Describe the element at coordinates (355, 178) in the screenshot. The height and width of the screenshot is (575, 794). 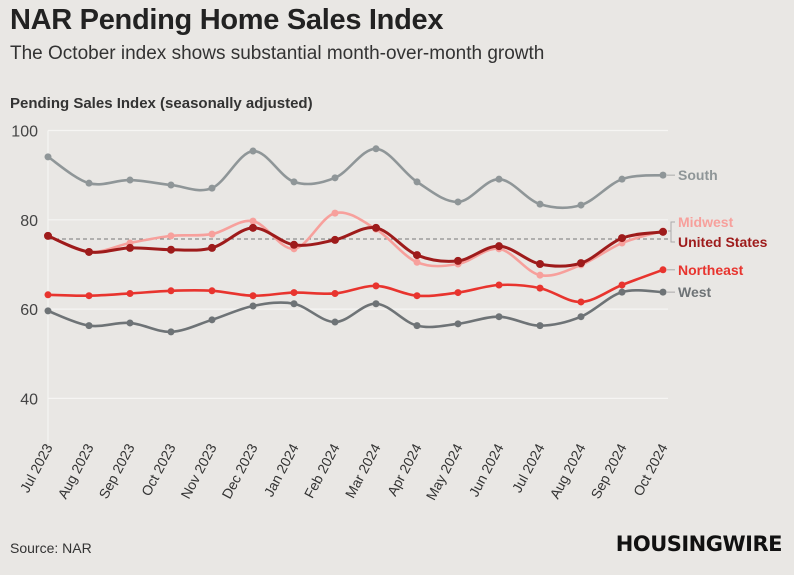
I see `series-line-south` at that location.